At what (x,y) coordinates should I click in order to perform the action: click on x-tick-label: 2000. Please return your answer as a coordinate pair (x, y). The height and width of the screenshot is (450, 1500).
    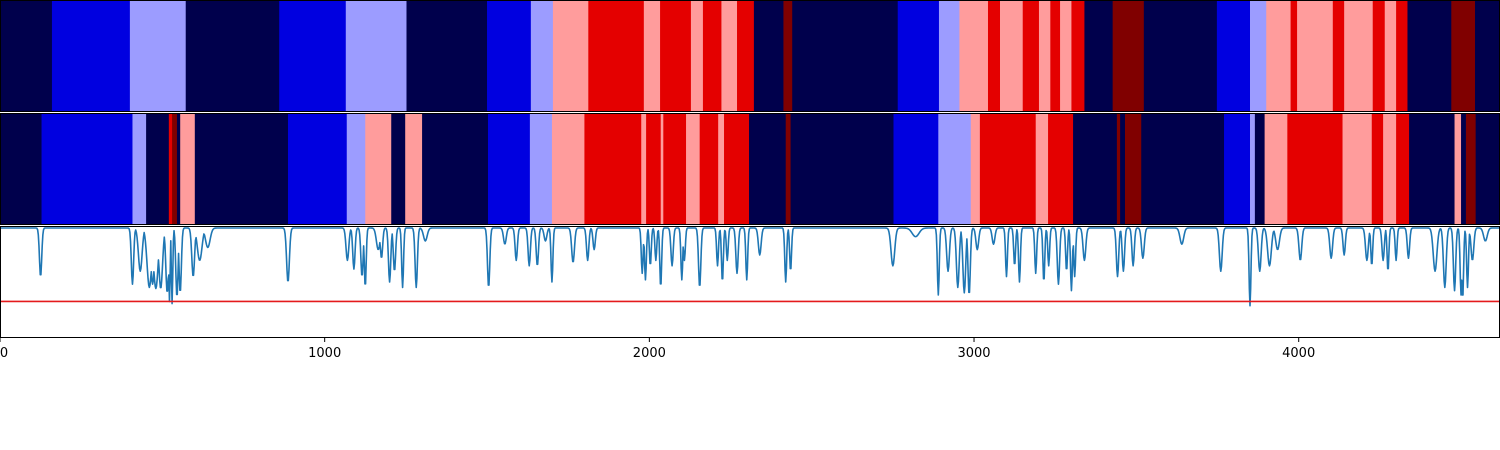
    Looking at the image, I should click on (649, 353).